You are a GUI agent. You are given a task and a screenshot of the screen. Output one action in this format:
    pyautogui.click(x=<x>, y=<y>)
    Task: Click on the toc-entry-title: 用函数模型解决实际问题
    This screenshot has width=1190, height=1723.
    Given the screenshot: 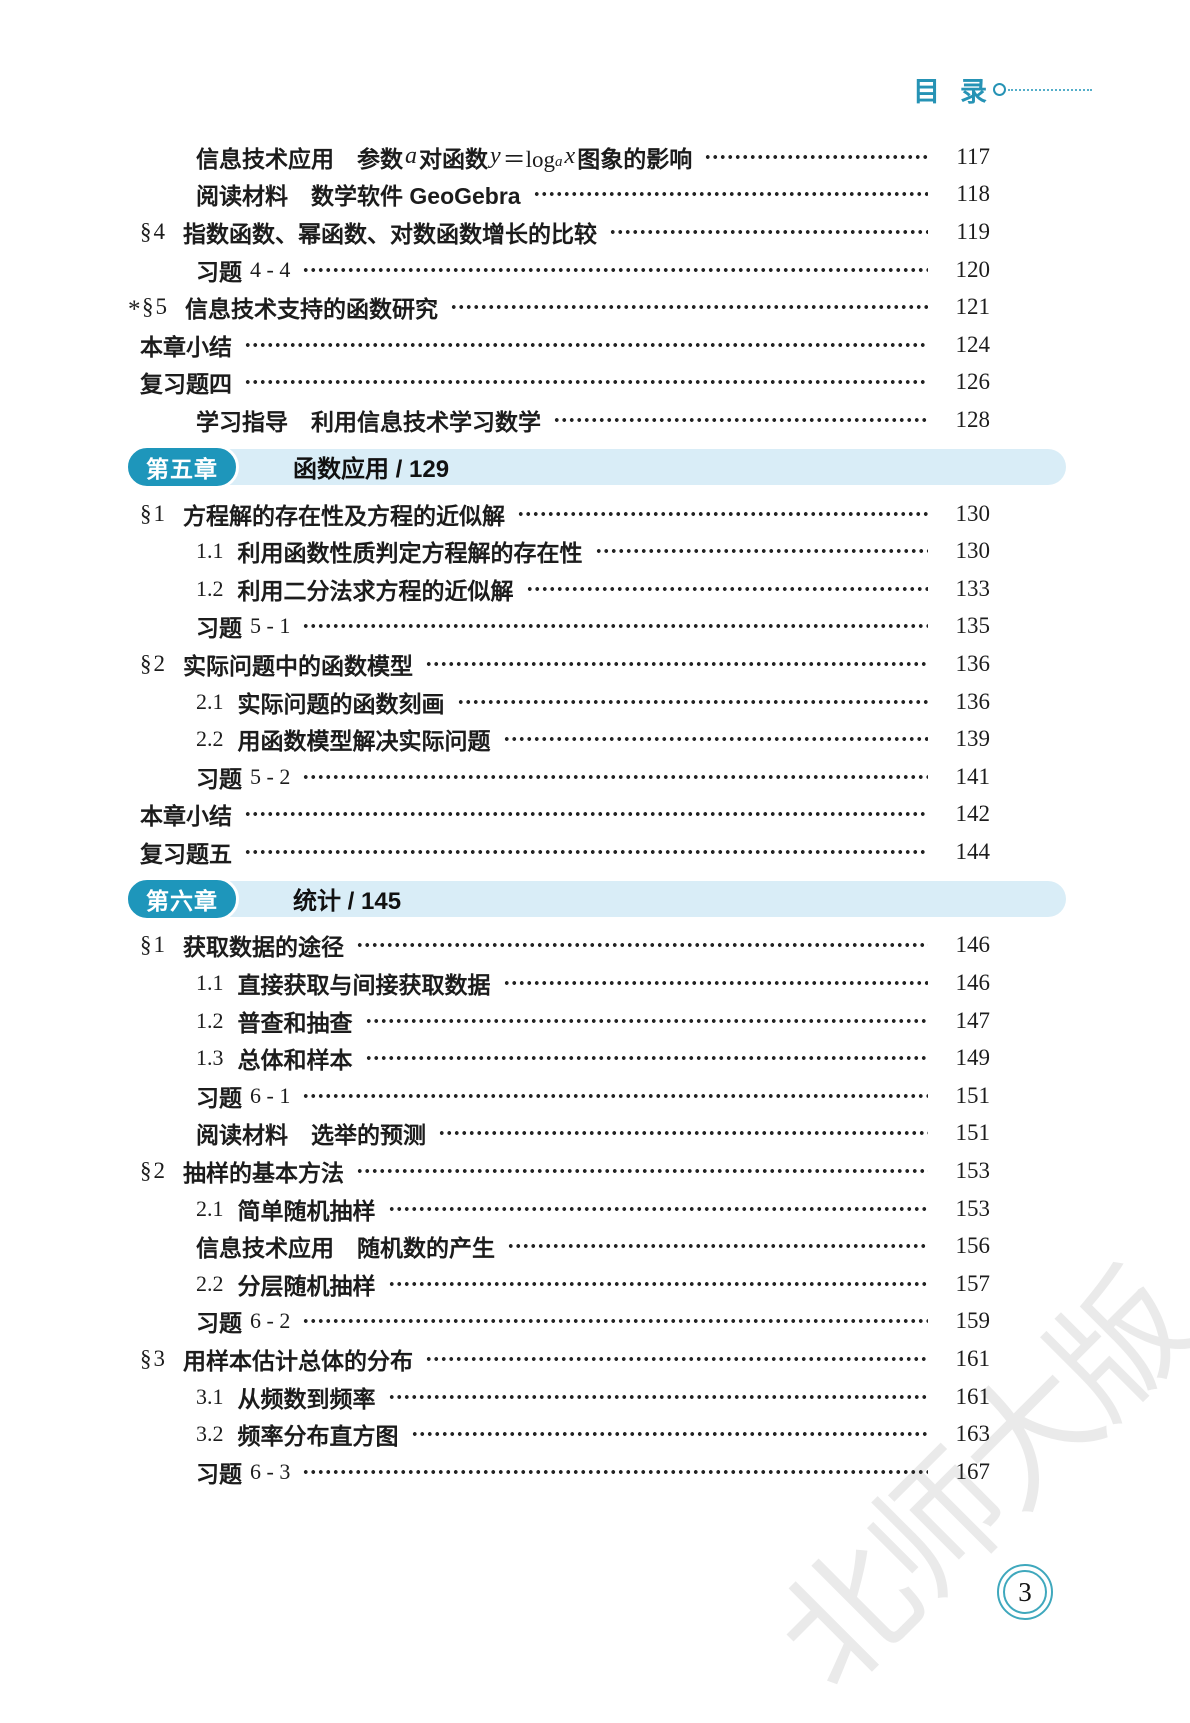 What is the action you would take?
    pyautogui.click(x=364, y=741)
    